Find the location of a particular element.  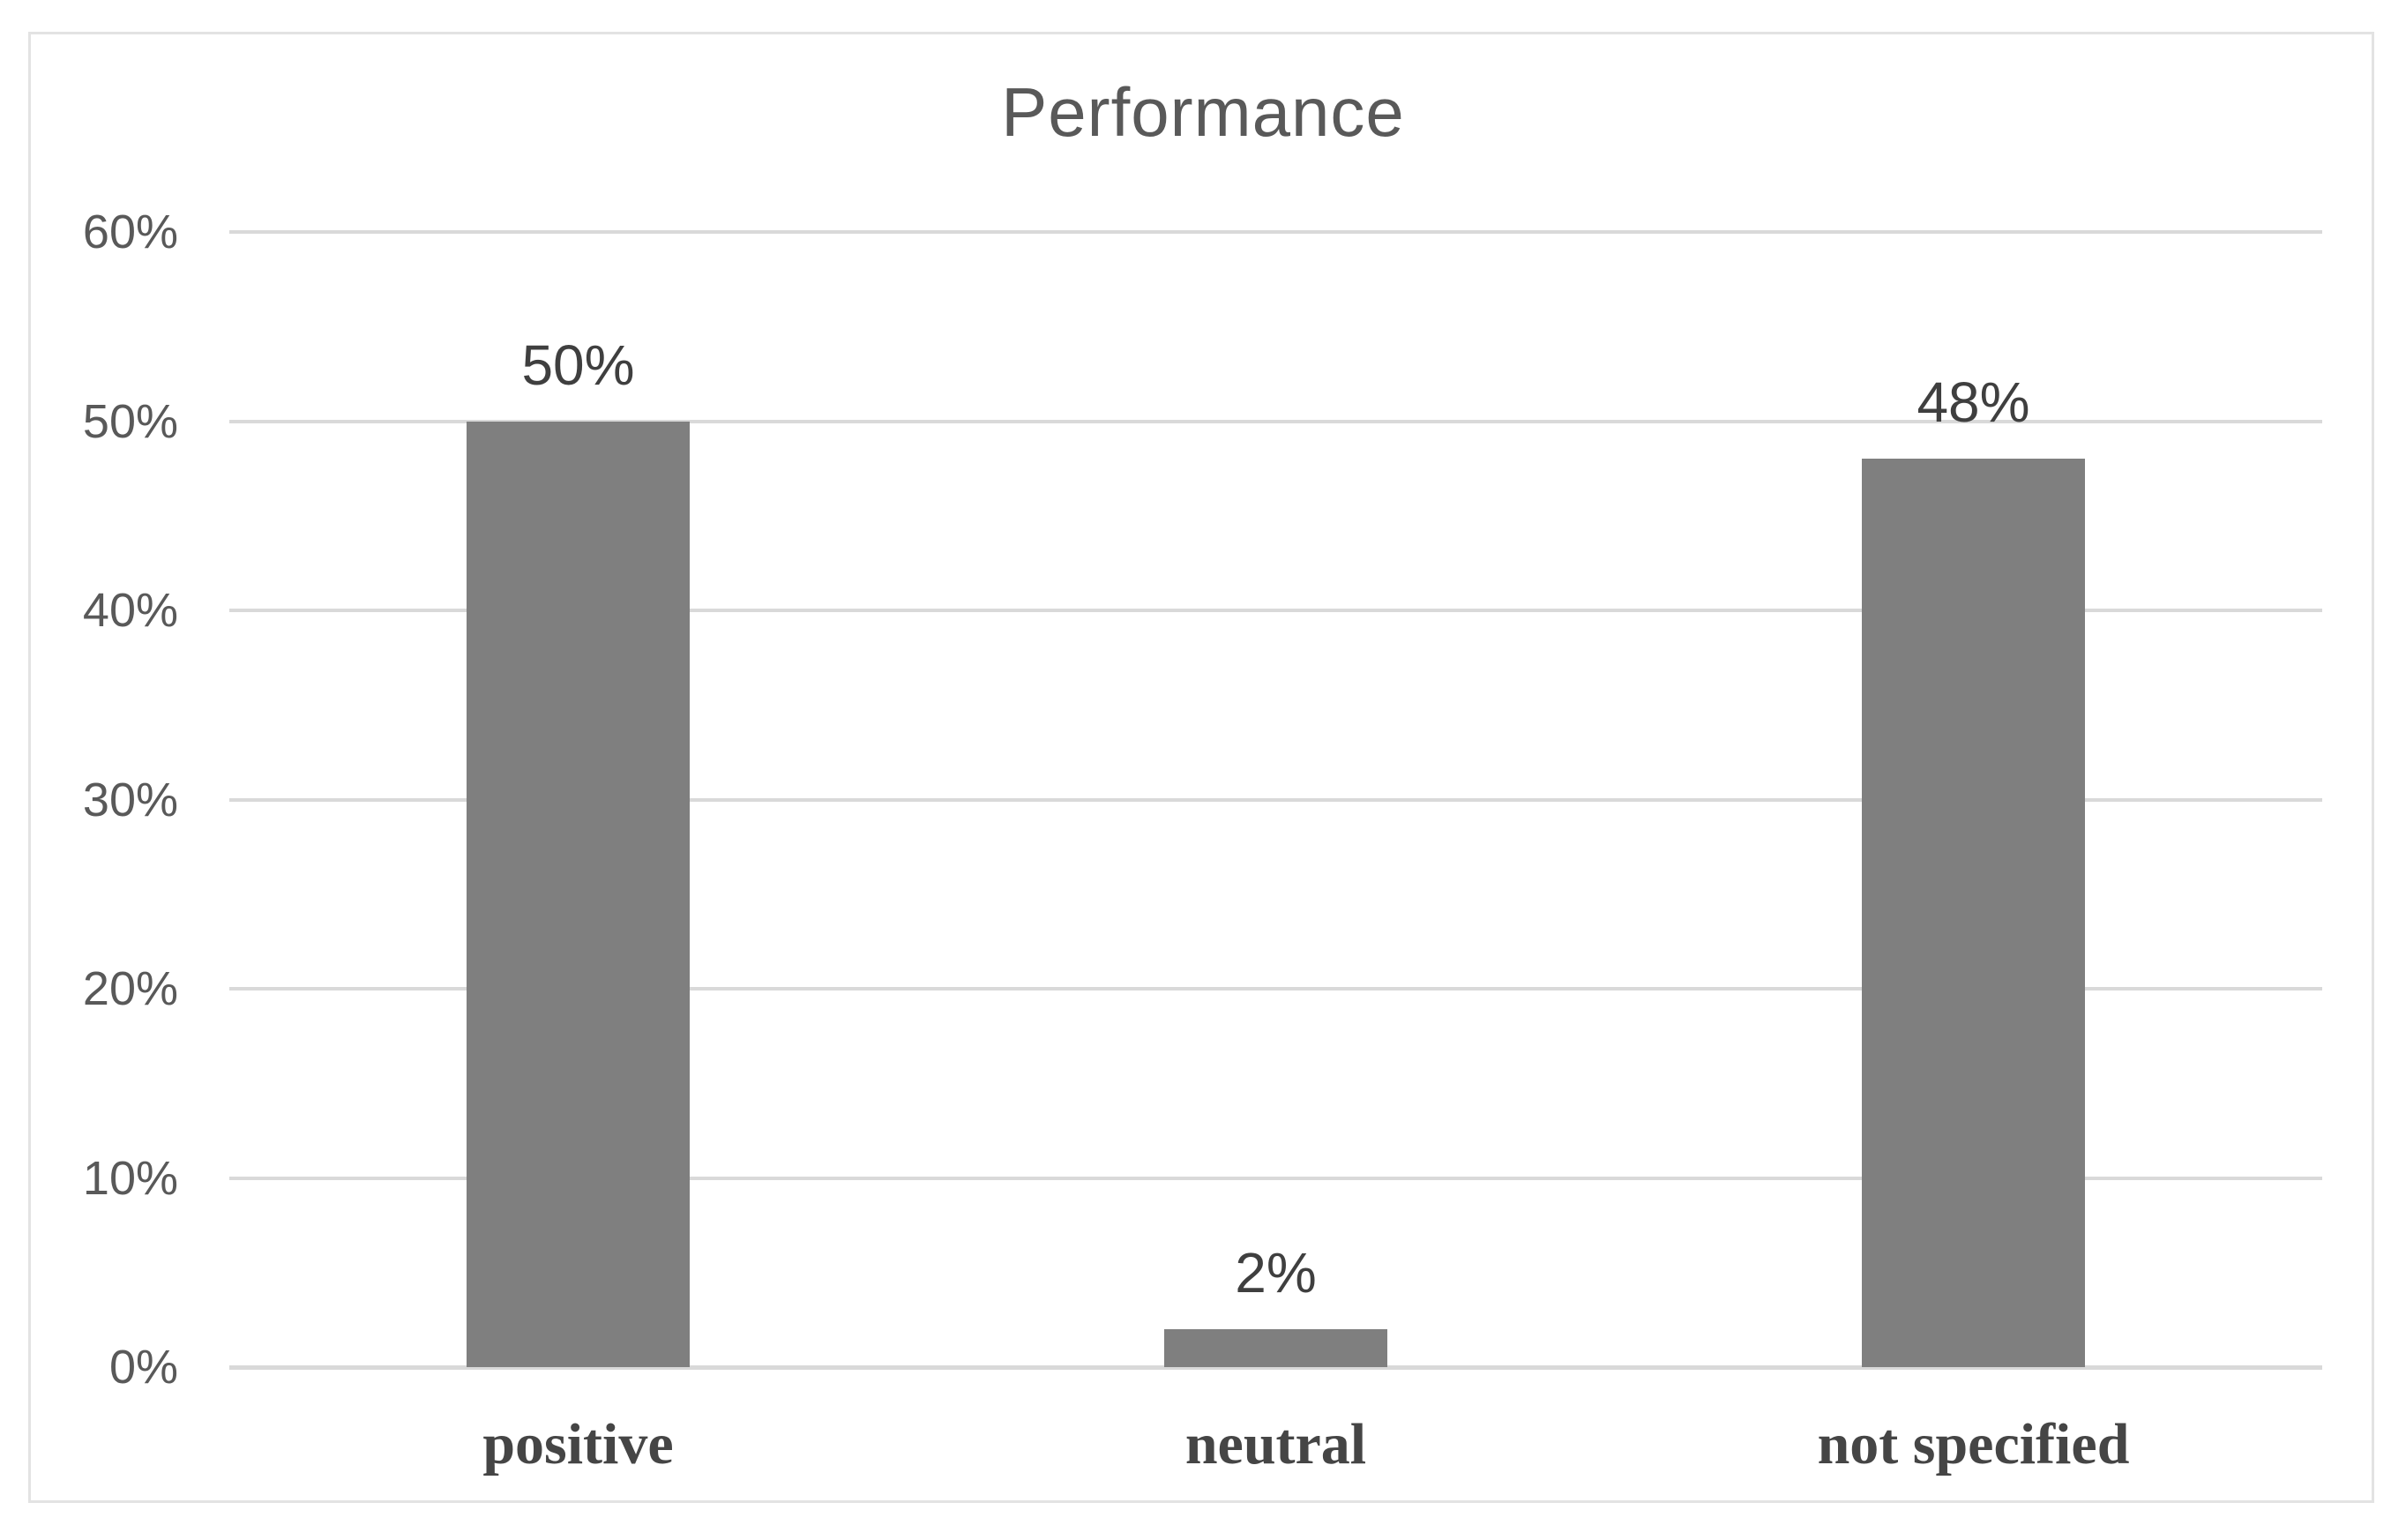

y-tick-label-10: 10% is located at coordinates (130, 1178).